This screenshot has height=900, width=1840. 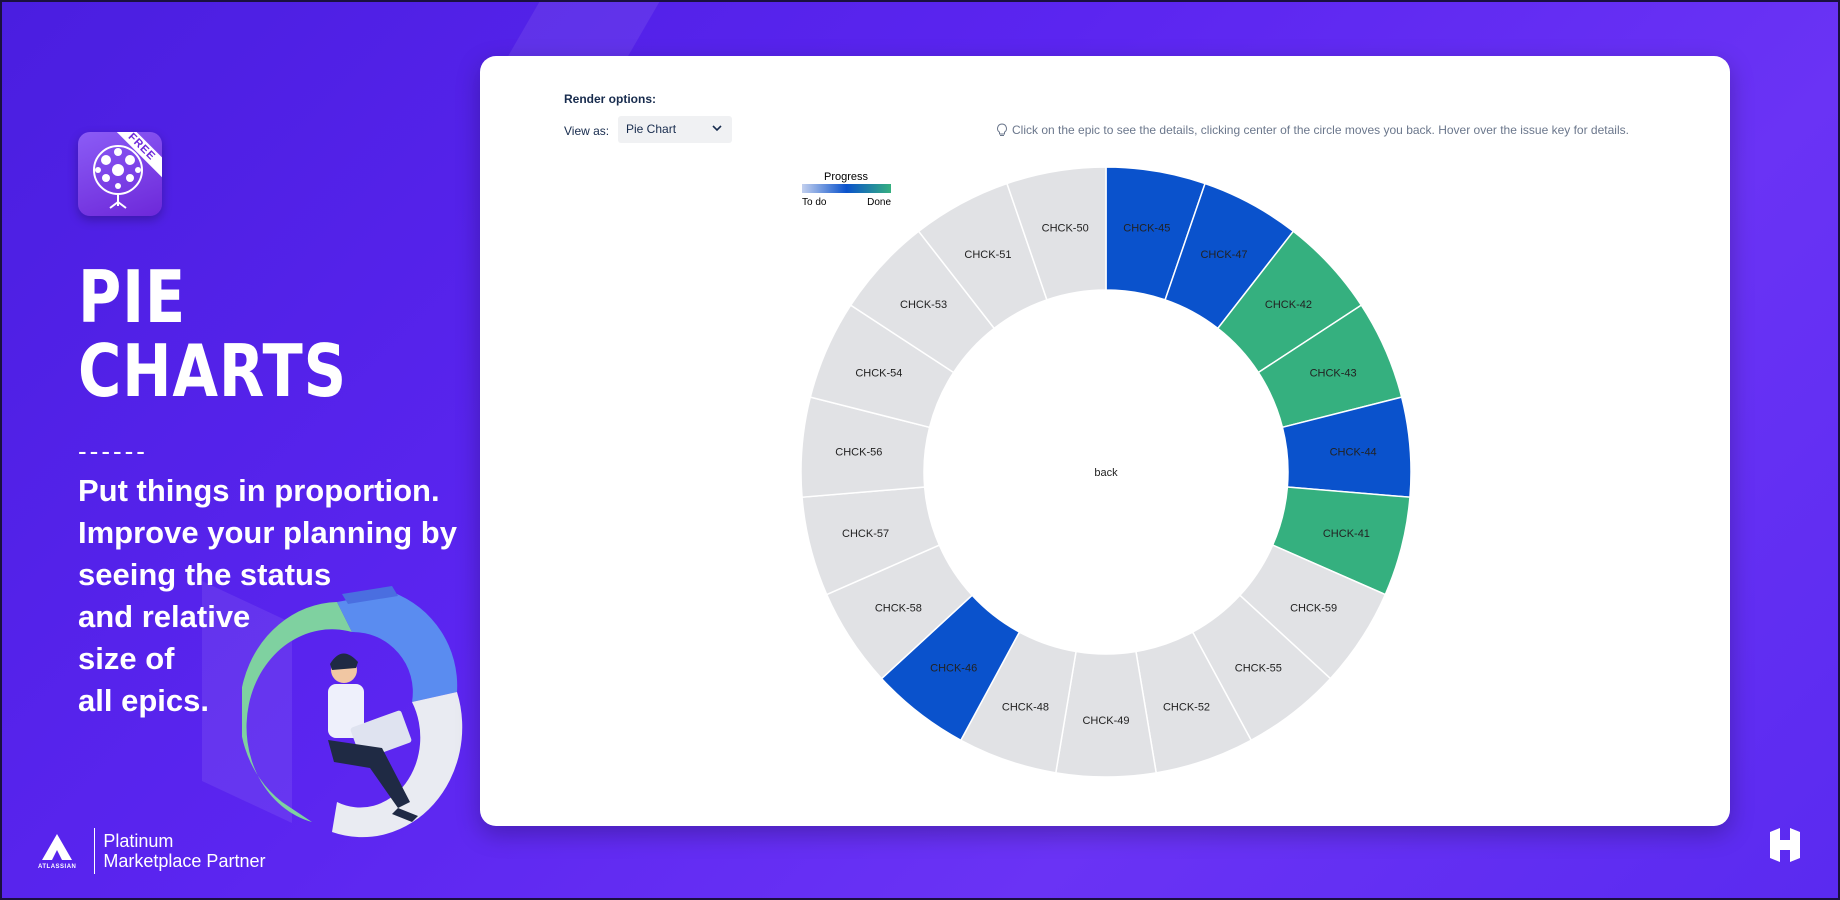 What do you see at coordinates (953, 669) in the screenshot?
I see `slice-label: CHCK-46` at bounding box center [953, 669].